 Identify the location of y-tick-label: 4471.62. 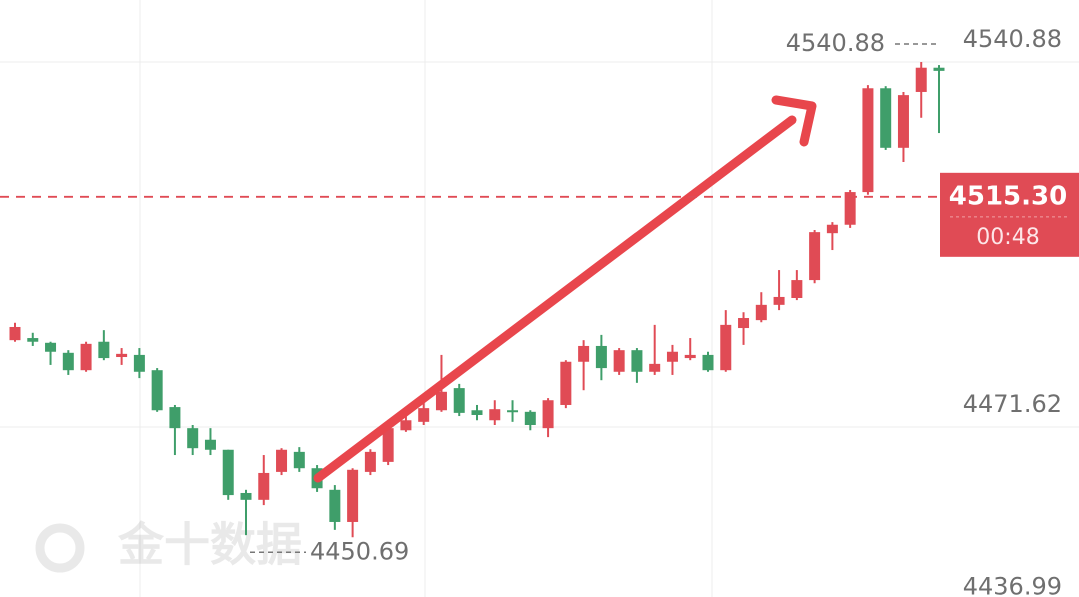
(1012, 404).